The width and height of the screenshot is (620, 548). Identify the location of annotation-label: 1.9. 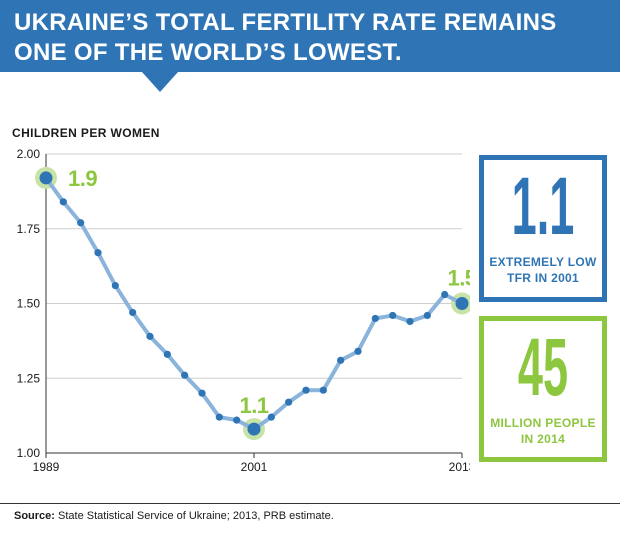
(82, 178).